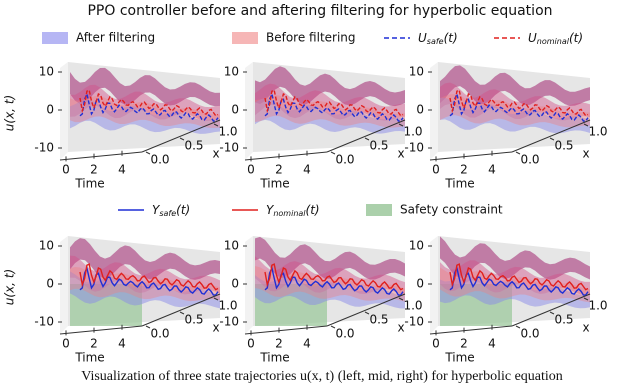 This screenshot has height=383, width=640. I want to click on legend-label: Safety constraint, so click(451, 210).